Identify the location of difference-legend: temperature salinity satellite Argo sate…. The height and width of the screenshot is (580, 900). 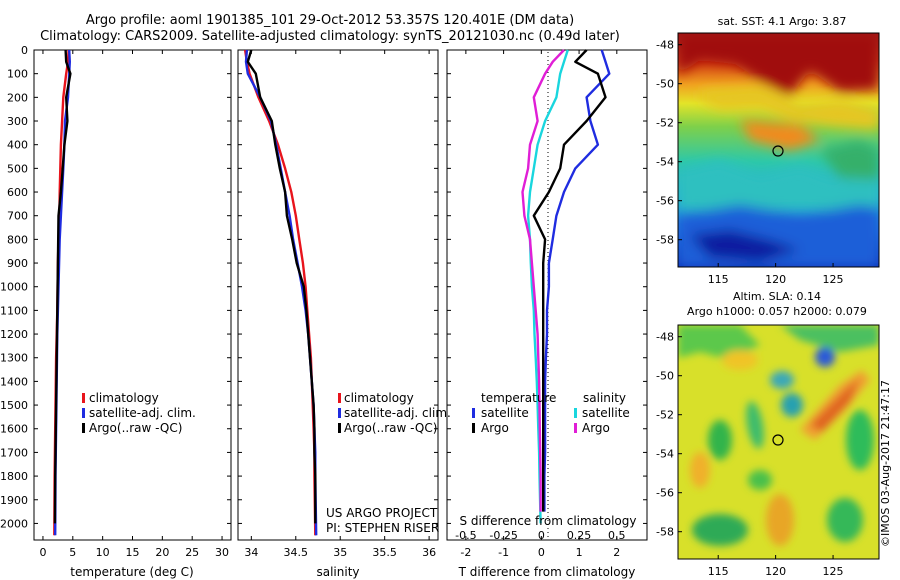
(551, 413).